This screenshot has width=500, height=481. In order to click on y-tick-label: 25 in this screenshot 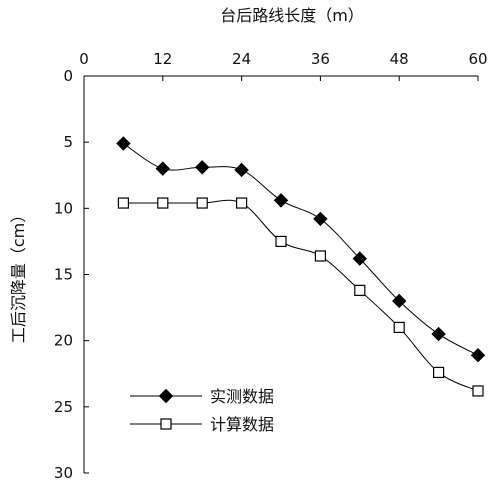, I will do `click(63, 407)`.